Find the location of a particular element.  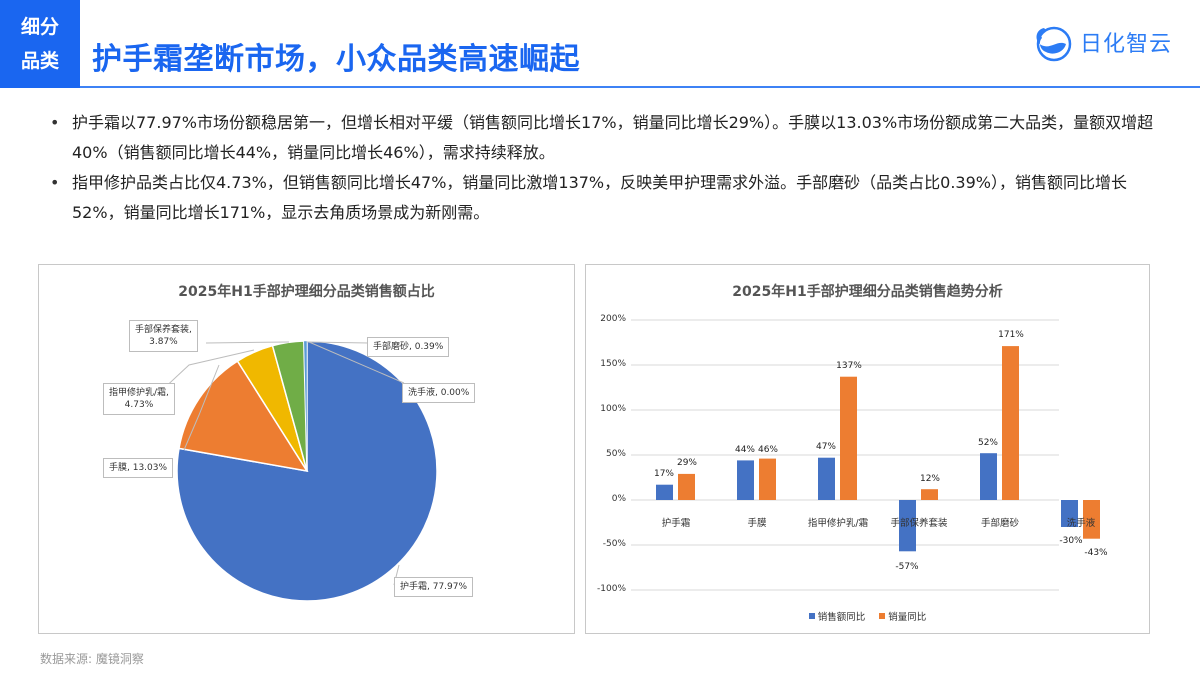

pie-label-text: 洗手液, 0.00% is located at coordinates (439, 393).